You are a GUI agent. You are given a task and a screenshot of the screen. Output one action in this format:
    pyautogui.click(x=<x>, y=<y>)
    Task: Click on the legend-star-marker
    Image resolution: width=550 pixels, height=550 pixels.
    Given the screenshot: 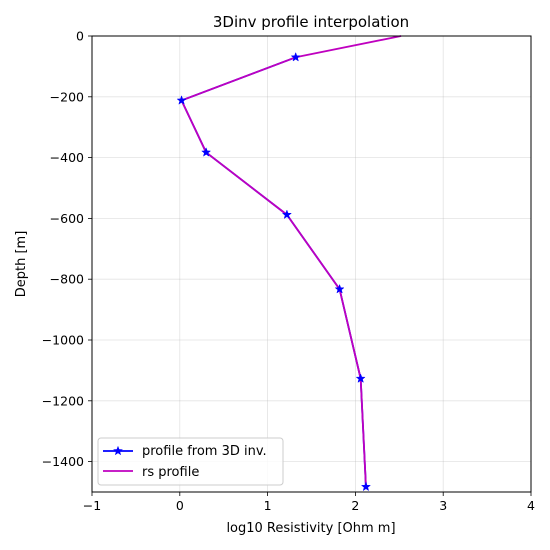 What is the action you would take?
    pyautogui.click(x=118, y=450)
    